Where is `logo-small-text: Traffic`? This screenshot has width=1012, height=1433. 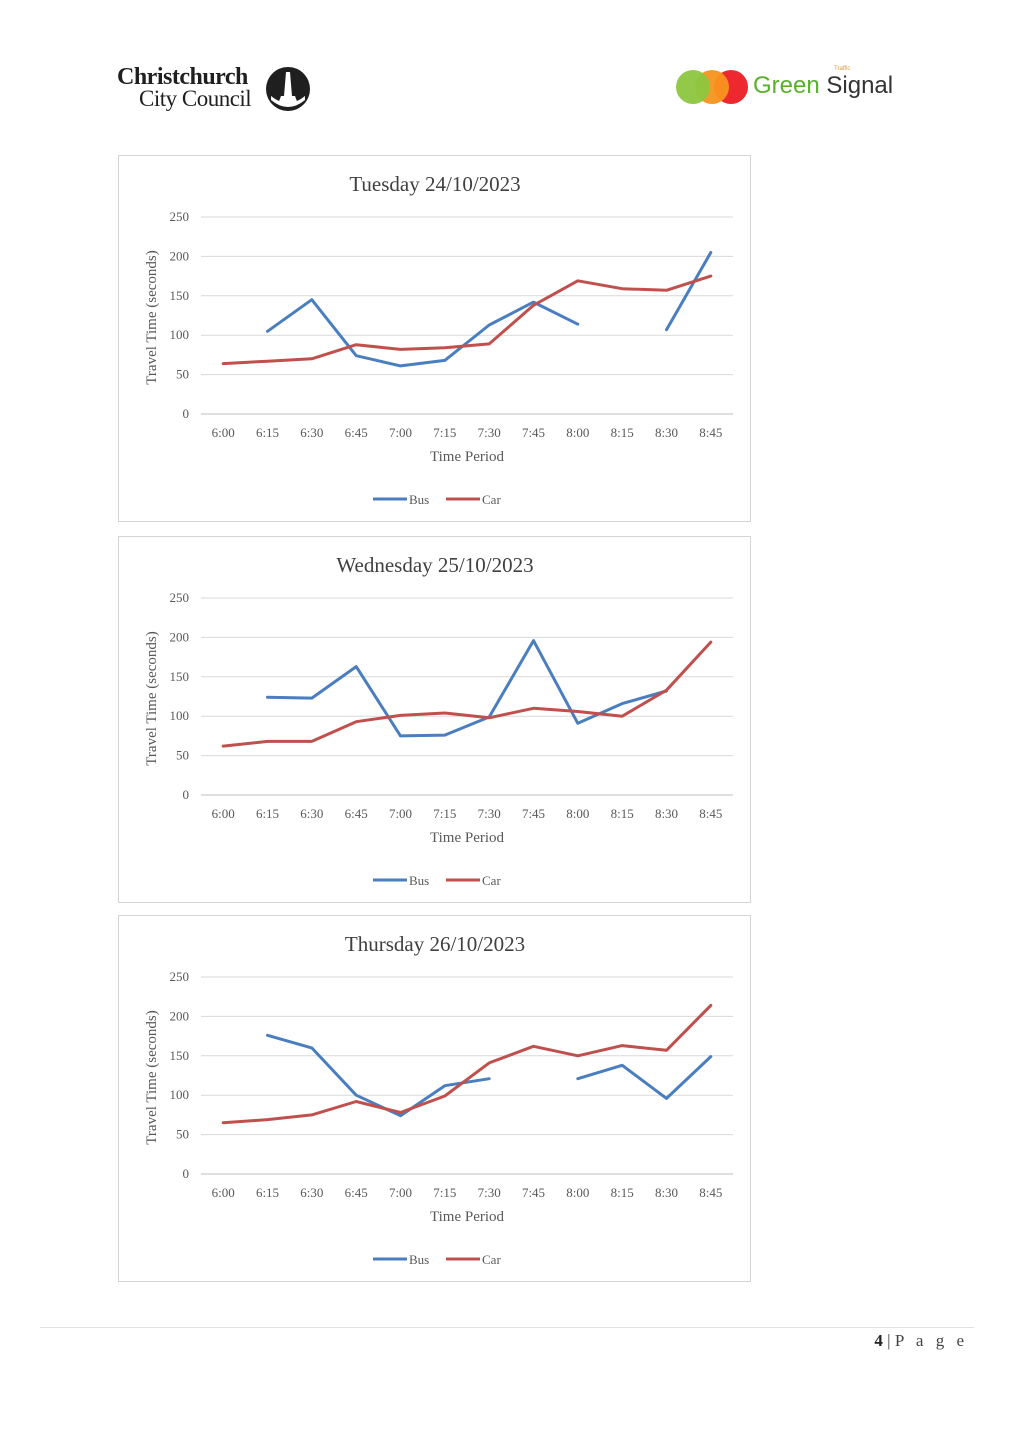 logo-small-text: Traffic is located at coordinates (842, 69).